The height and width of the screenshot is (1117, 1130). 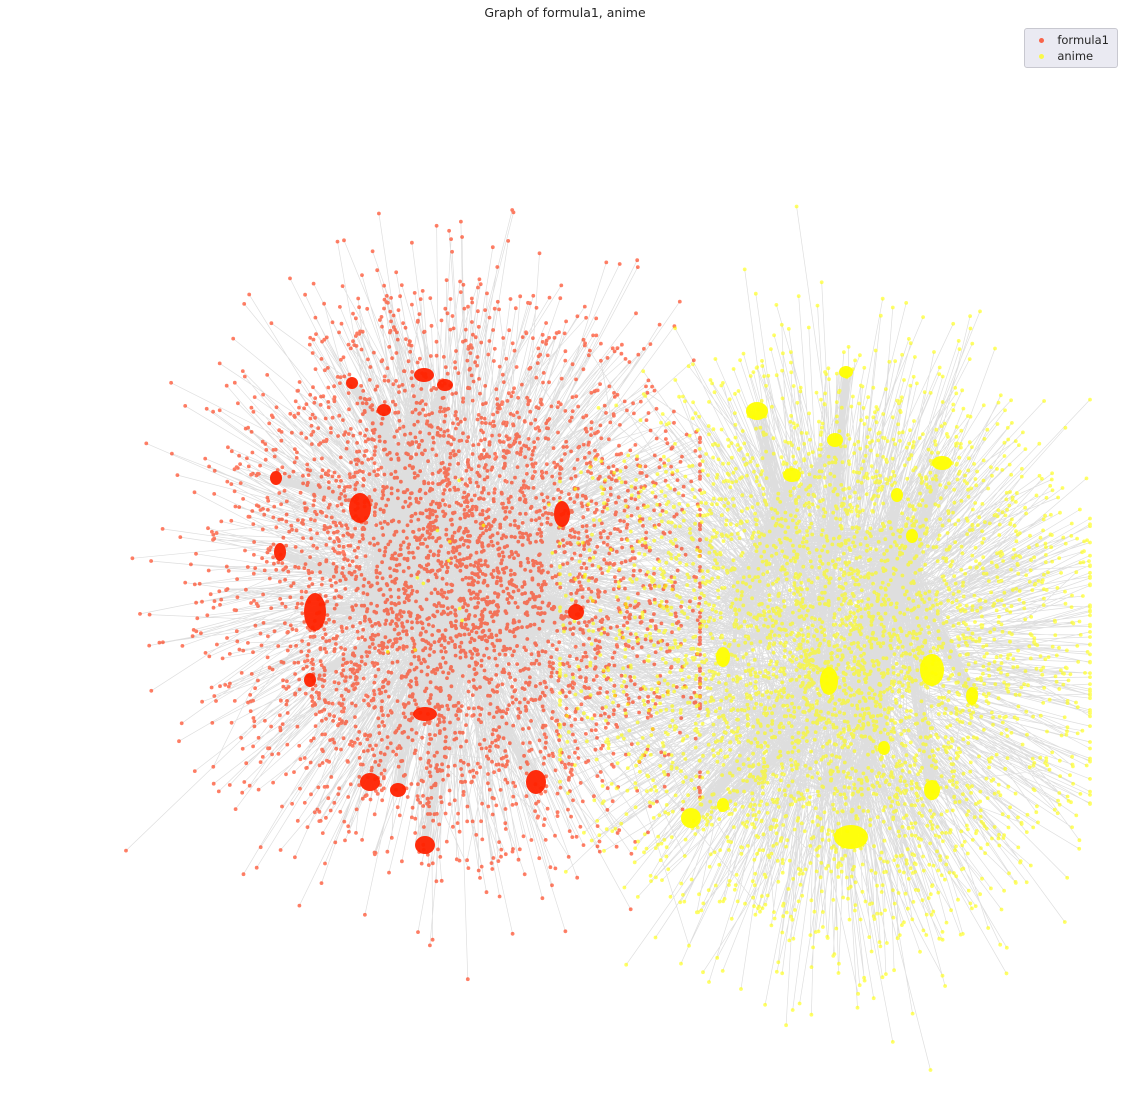 What do you see at coordinates (1075, 56) in the screenshot?
I see `legend-label-anime: anime` at bounding box center [1075, 56].